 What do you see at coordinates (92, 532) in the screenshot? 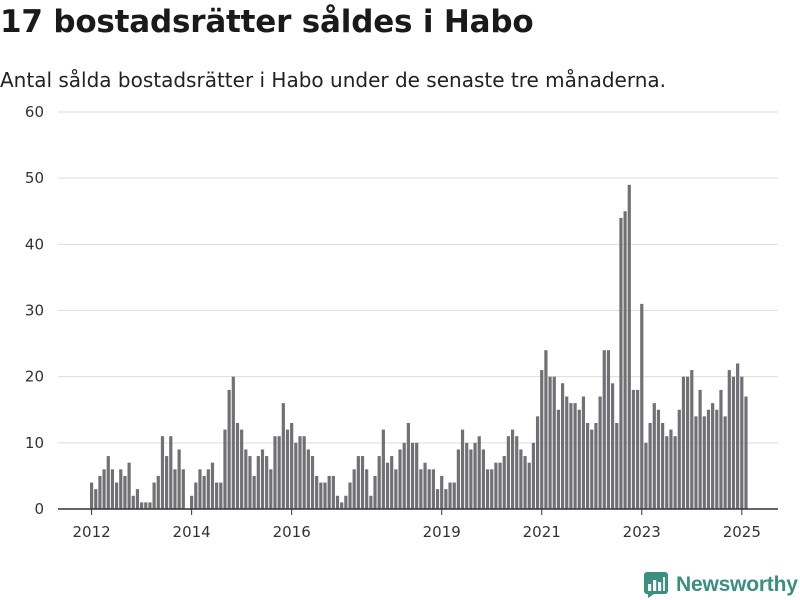
I see `x-tick-label: 2012` at bounding box center [92, 532].